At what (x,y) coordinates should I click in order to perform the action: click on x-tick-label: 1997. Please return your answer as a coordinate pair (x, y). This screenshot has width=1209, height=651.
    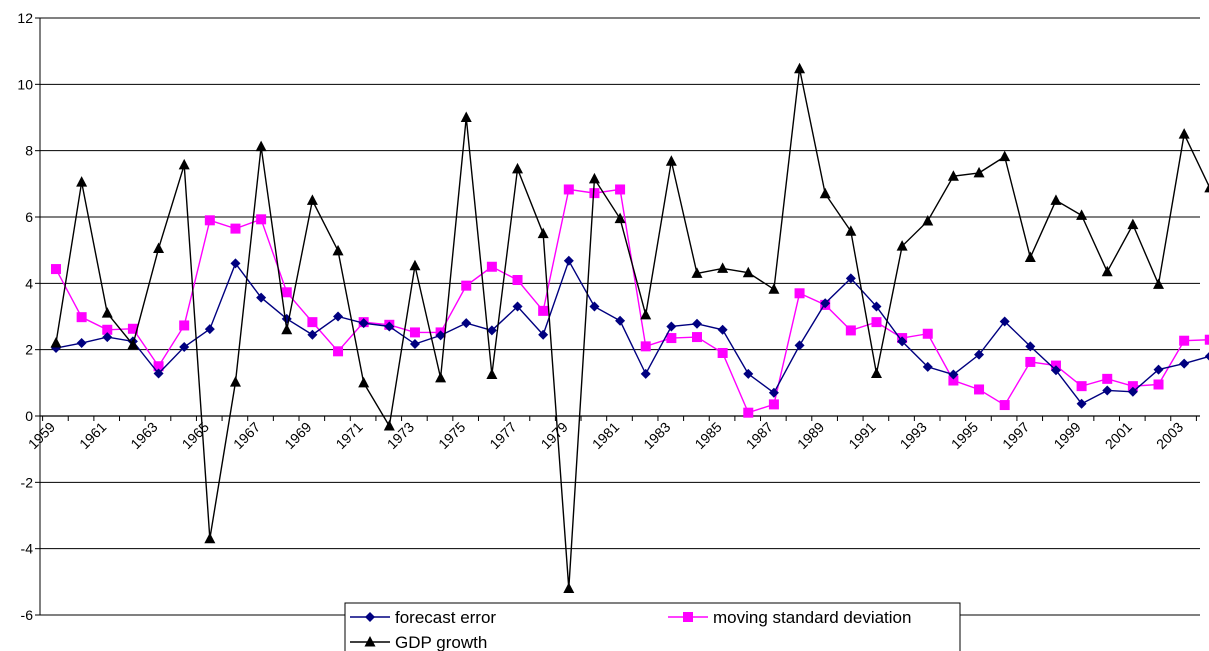
    Looking at the image, I should click on (1015, 435).